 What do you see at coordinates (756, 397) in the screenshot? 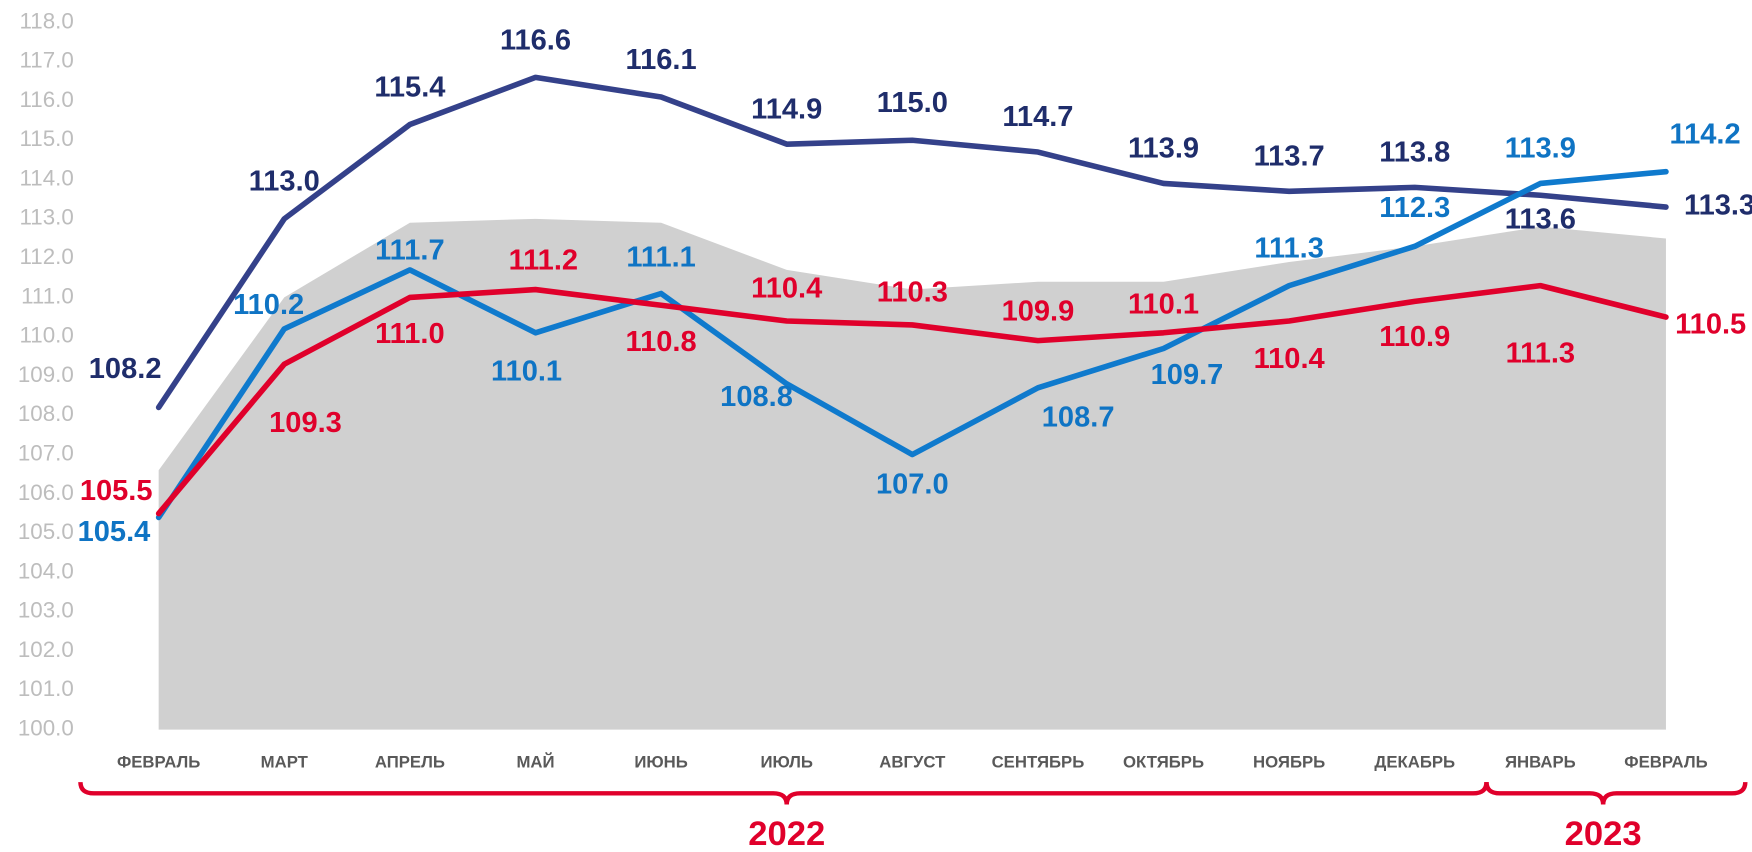
I see `data-label: 108.8` at bounding box center [756, 397].